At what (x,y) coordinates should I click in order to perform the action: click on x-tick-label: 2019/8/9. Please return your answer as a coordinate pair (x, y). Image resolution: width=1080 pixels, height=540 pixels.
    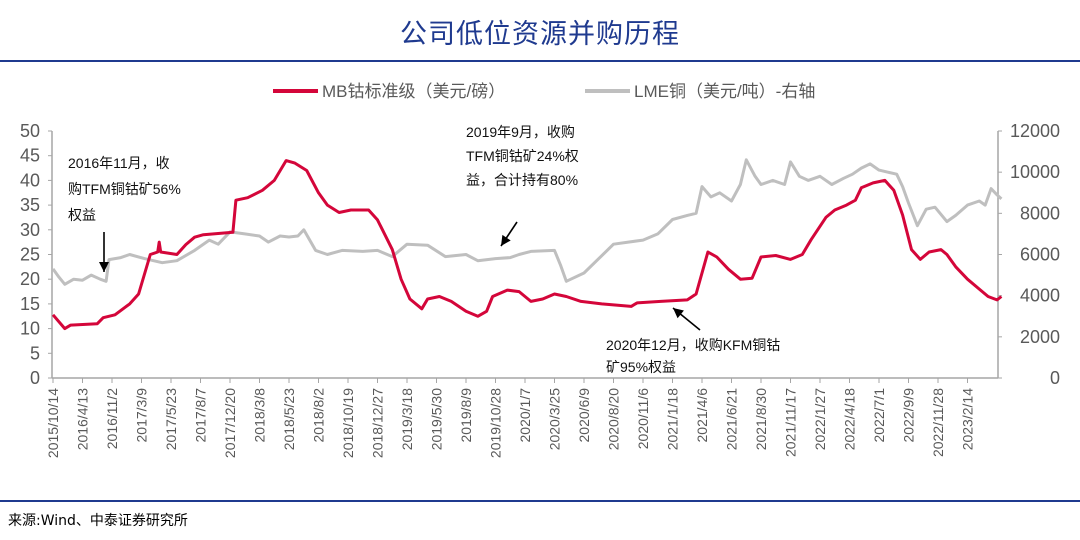
    Looking at the image, I should click on (466, 415).